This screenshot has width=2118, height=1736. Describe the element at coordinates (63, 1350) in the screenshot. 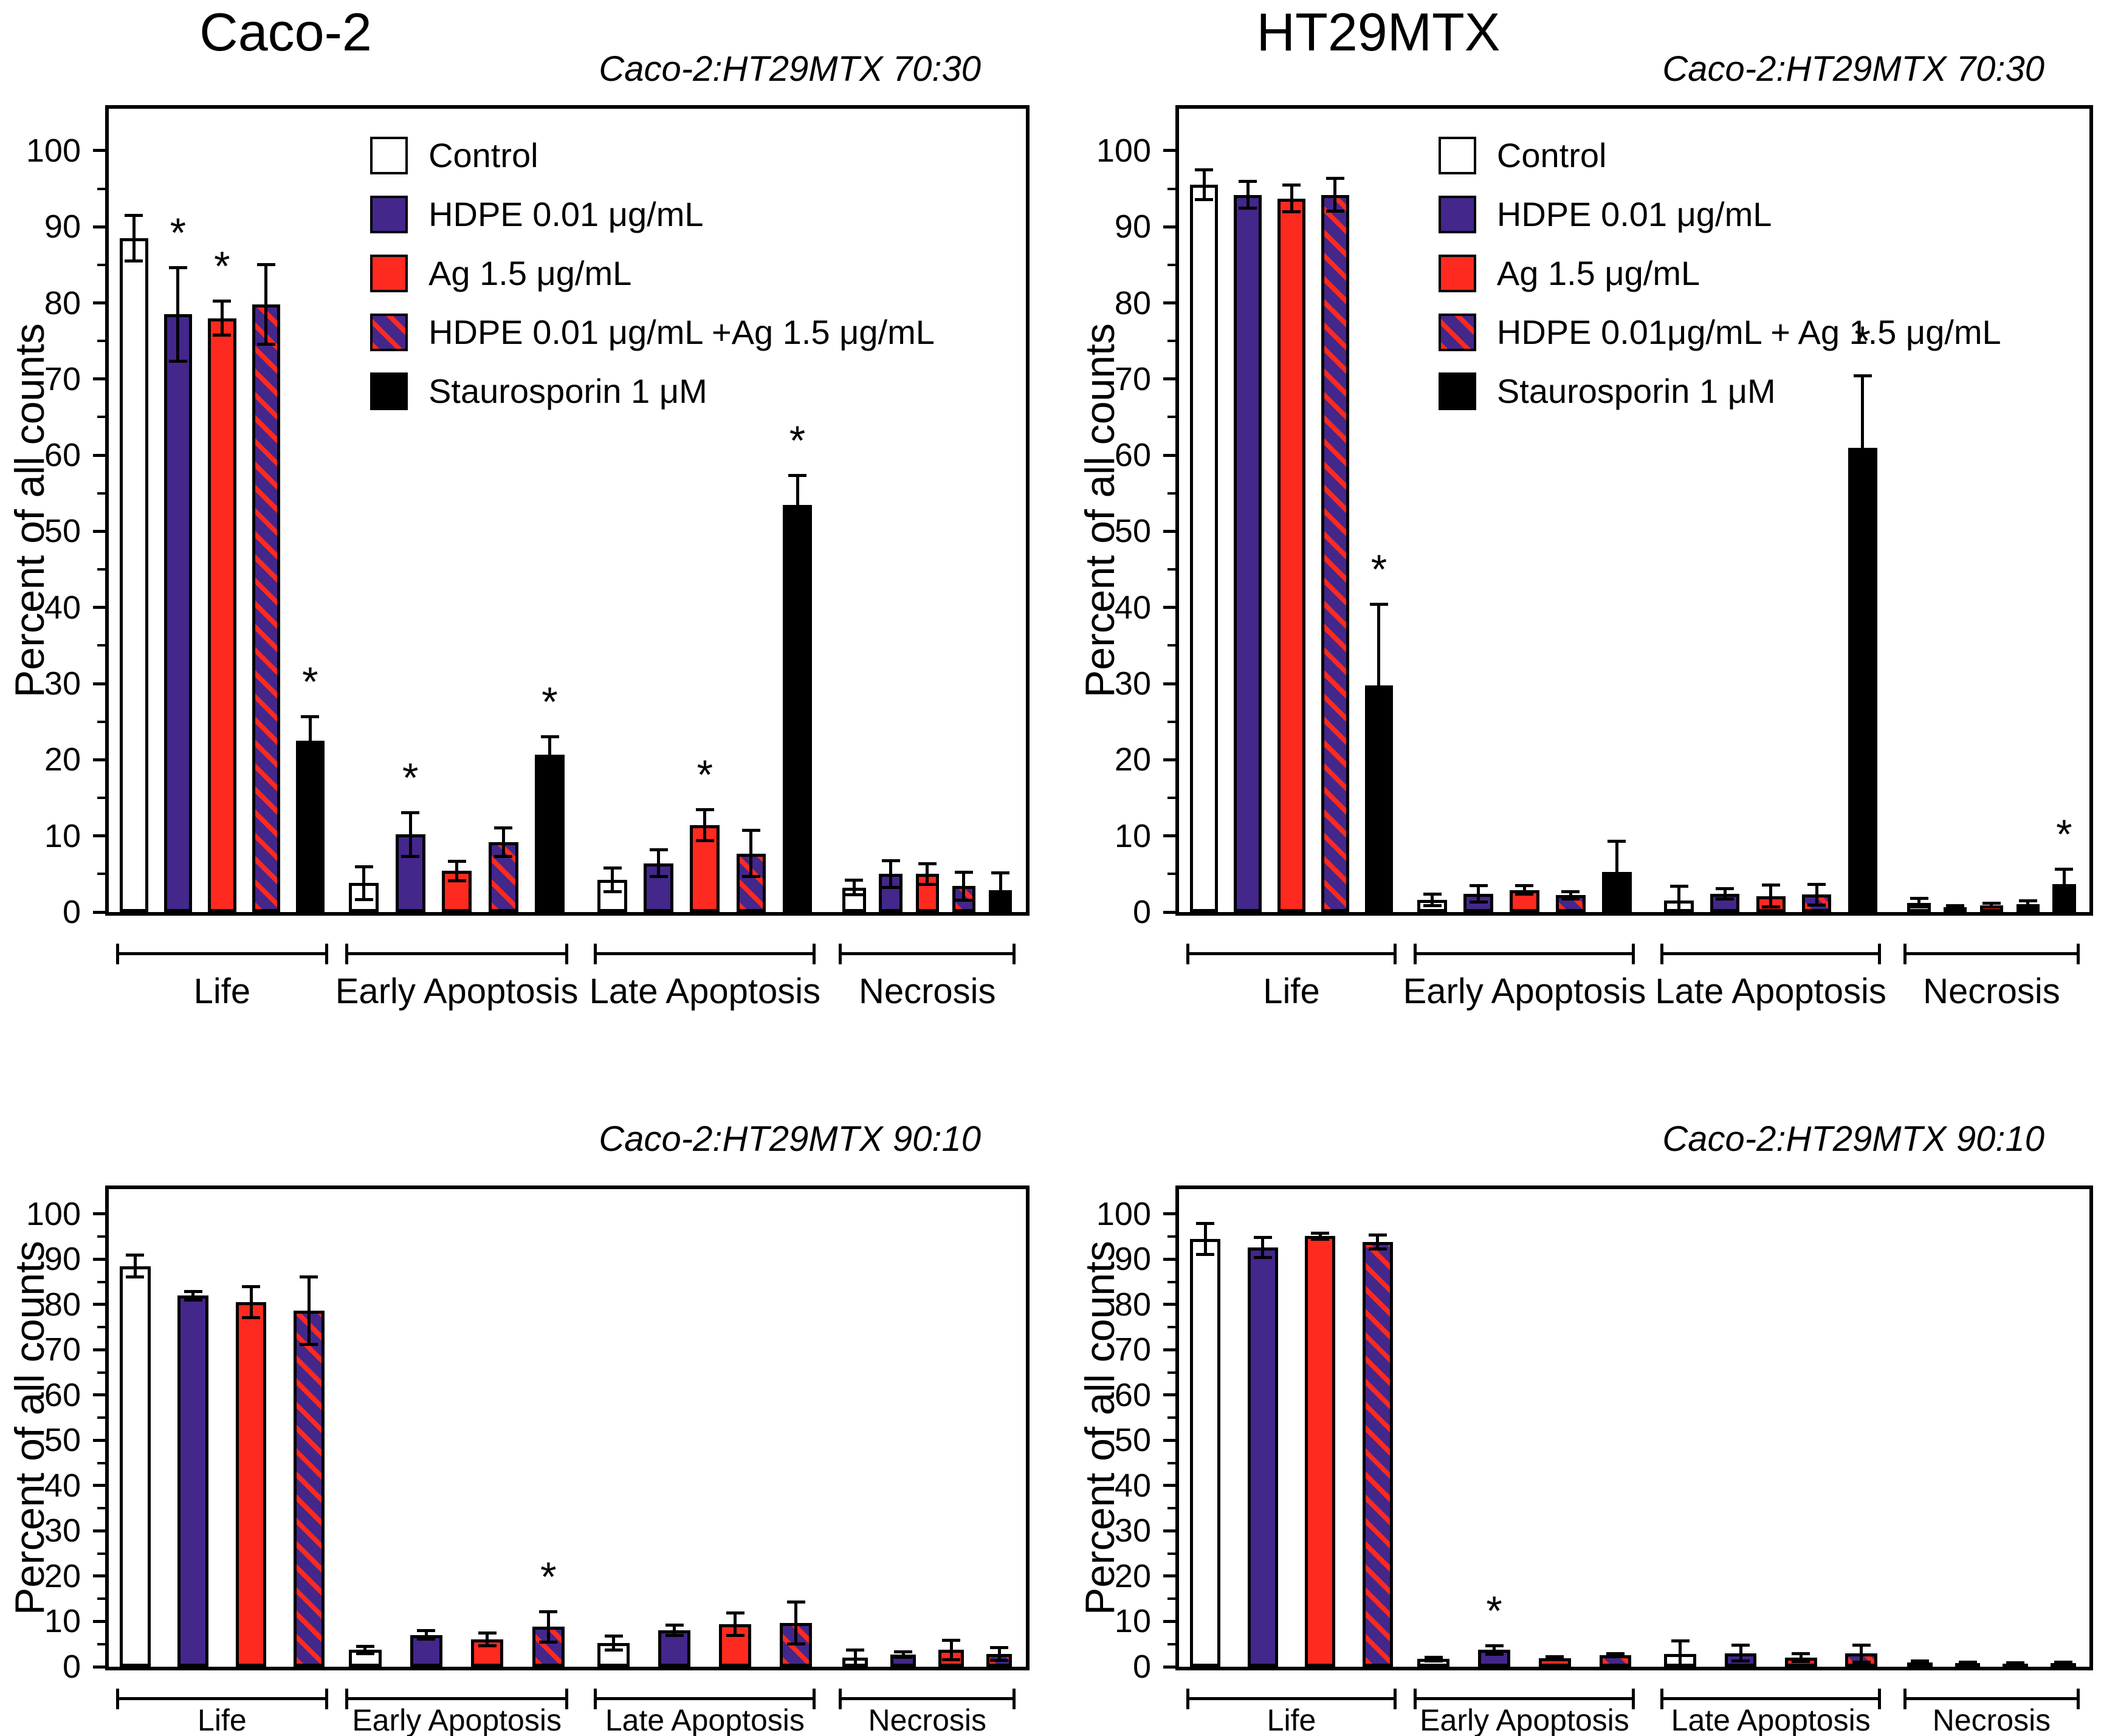

I see `y-axis-tick-label: 70` at that location.